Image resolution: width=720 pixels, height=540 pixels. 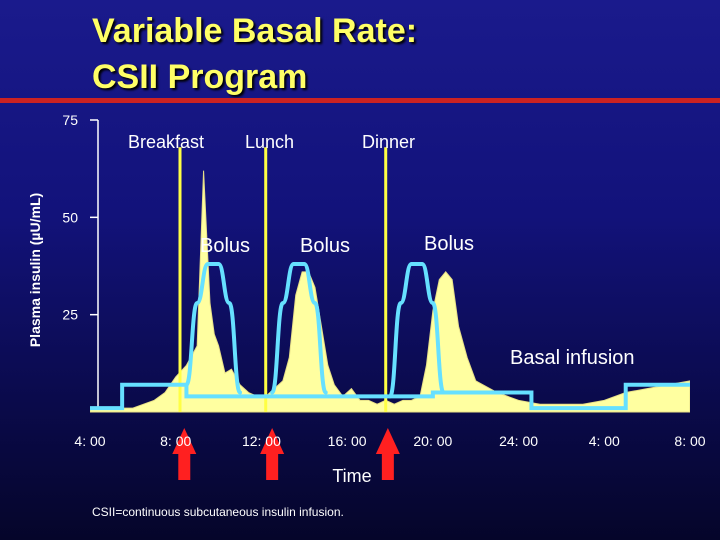 What do you see at coordinates (200, 77) in the screenshot?
I see `title-line-2: CSII Program` at bounding box center [200, 77].